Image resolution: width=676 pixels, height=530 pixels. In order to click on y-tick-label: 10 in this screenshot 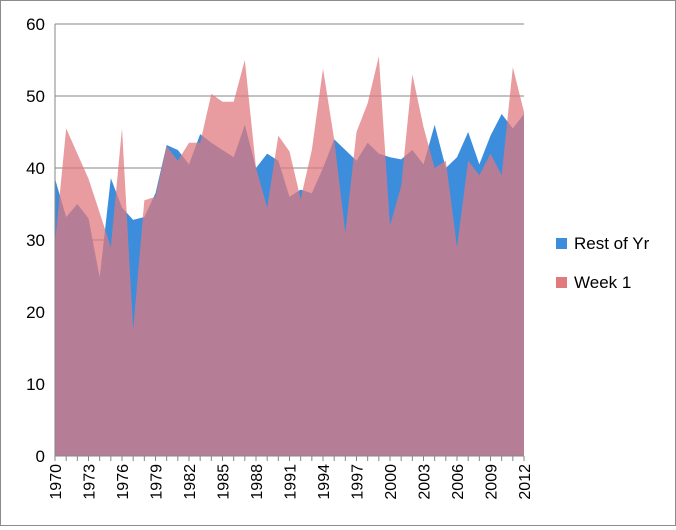, I will do `click(35, 384)`.